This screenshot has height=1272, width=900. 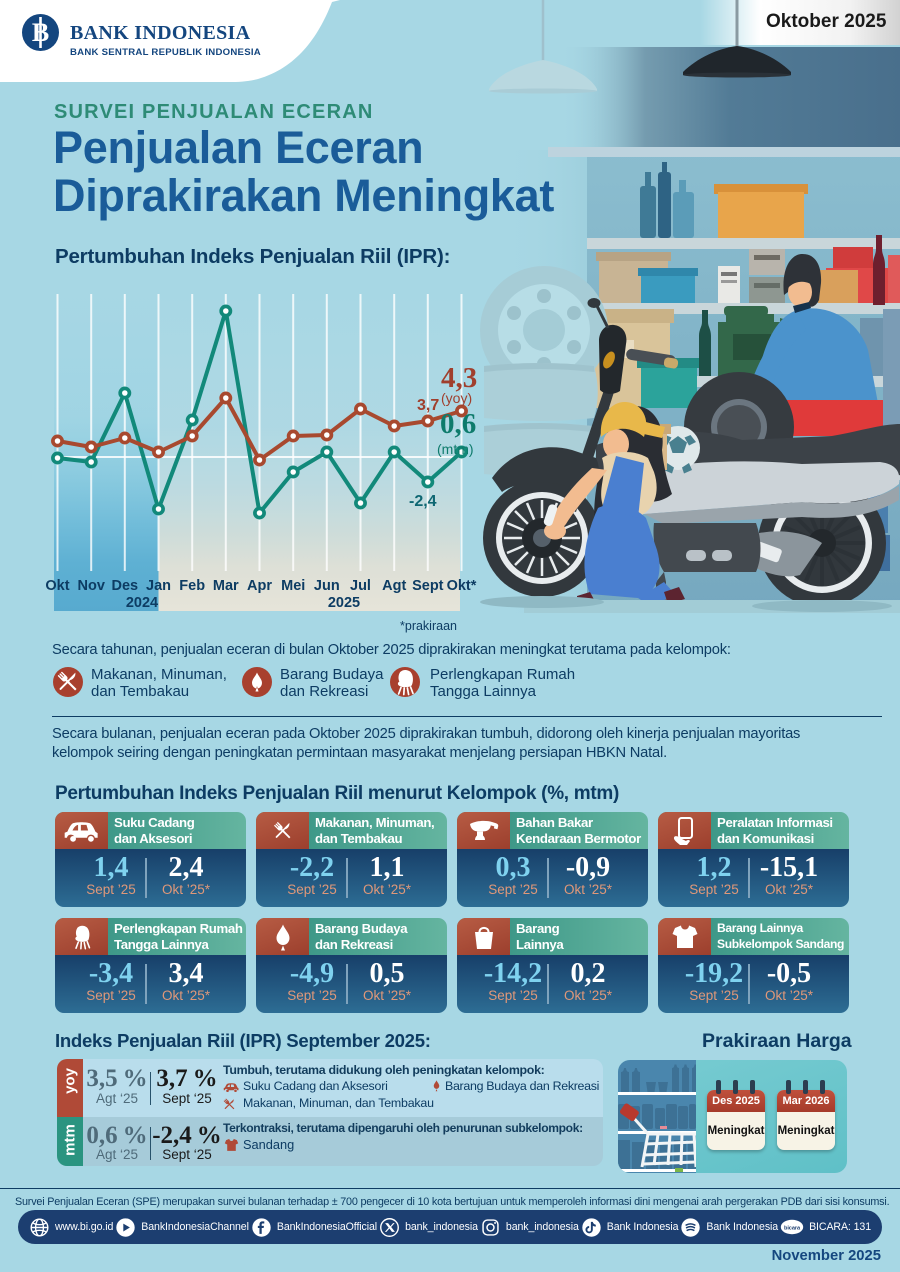 I want to click on svg-text: Jan, so click(x=158, y=586).